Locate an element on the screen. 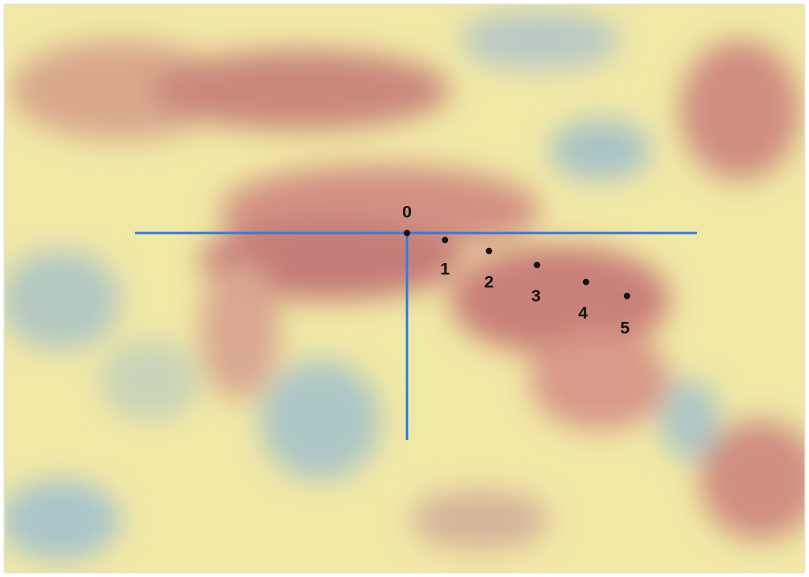 Image resolution: width=809 pixels, height=577 pixels. point-label: 5 is located at coordinates (624, 327).